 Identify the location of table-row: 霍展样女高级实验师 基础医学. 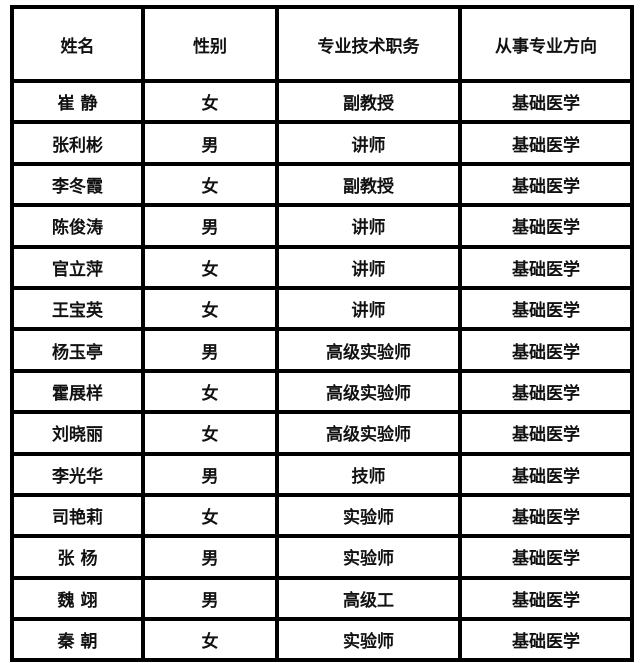
(322, 391).